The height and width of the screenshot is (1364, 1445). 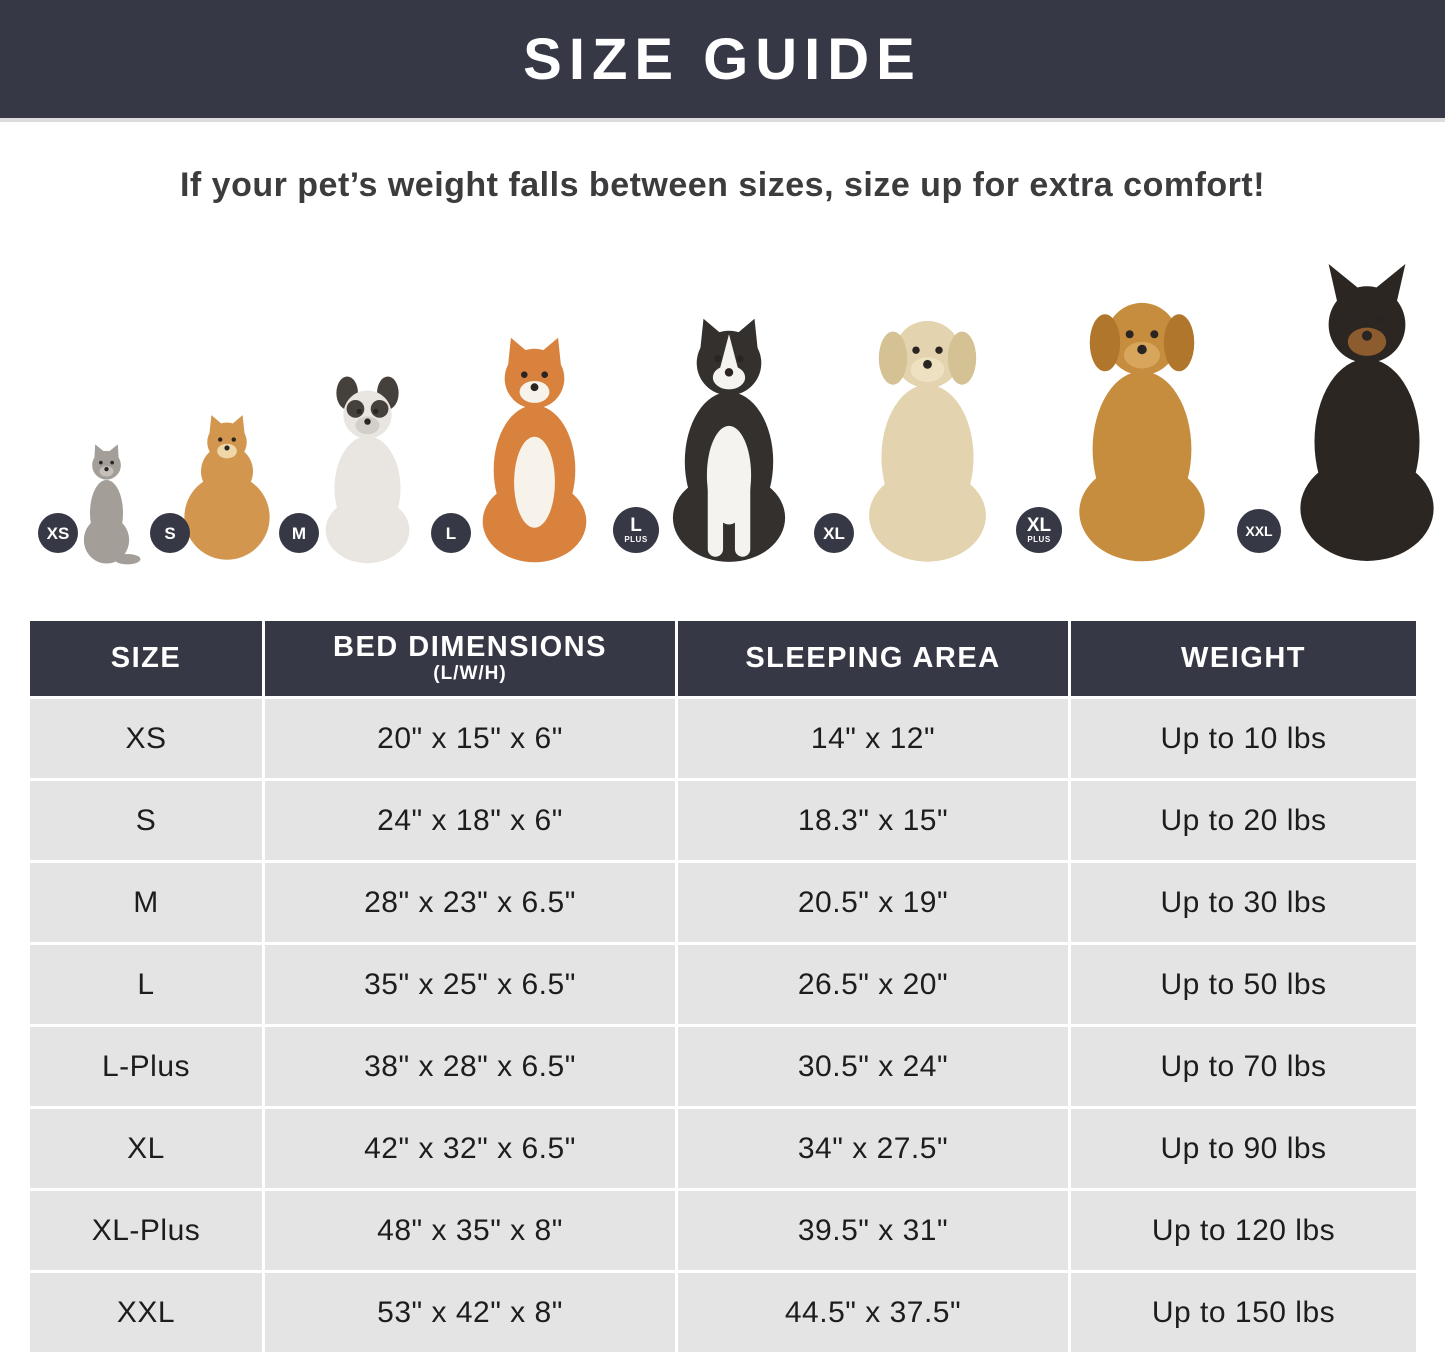 What do you see at coordinates (146, 1312) in the screenshot?
I see `row-xxl-size: XXL` at bounding box center [146, 1312].